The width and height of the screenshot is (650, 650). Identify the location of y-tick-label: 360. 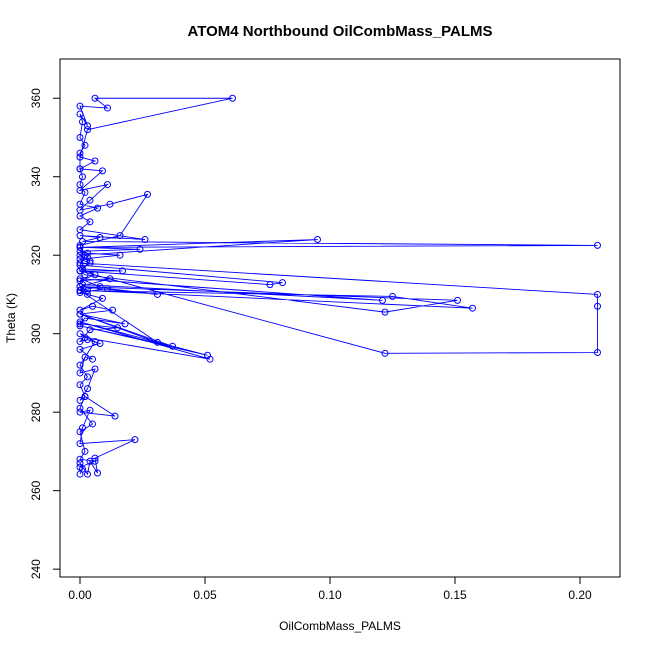
(36, 98).